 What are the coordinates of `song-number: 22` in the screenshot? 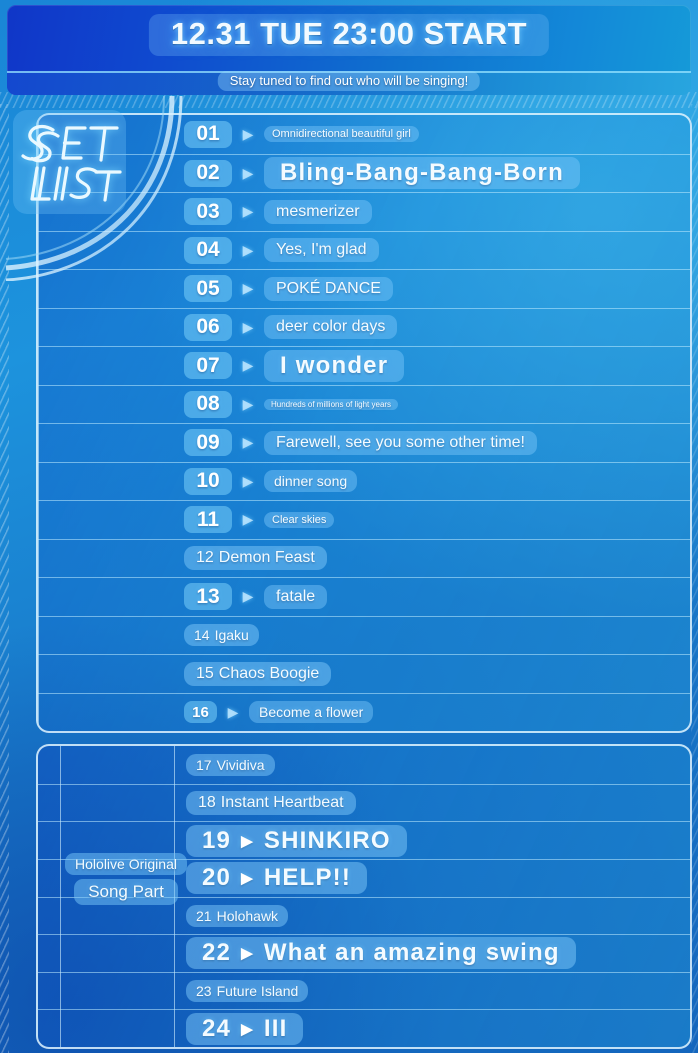 It's located at (217, 953).